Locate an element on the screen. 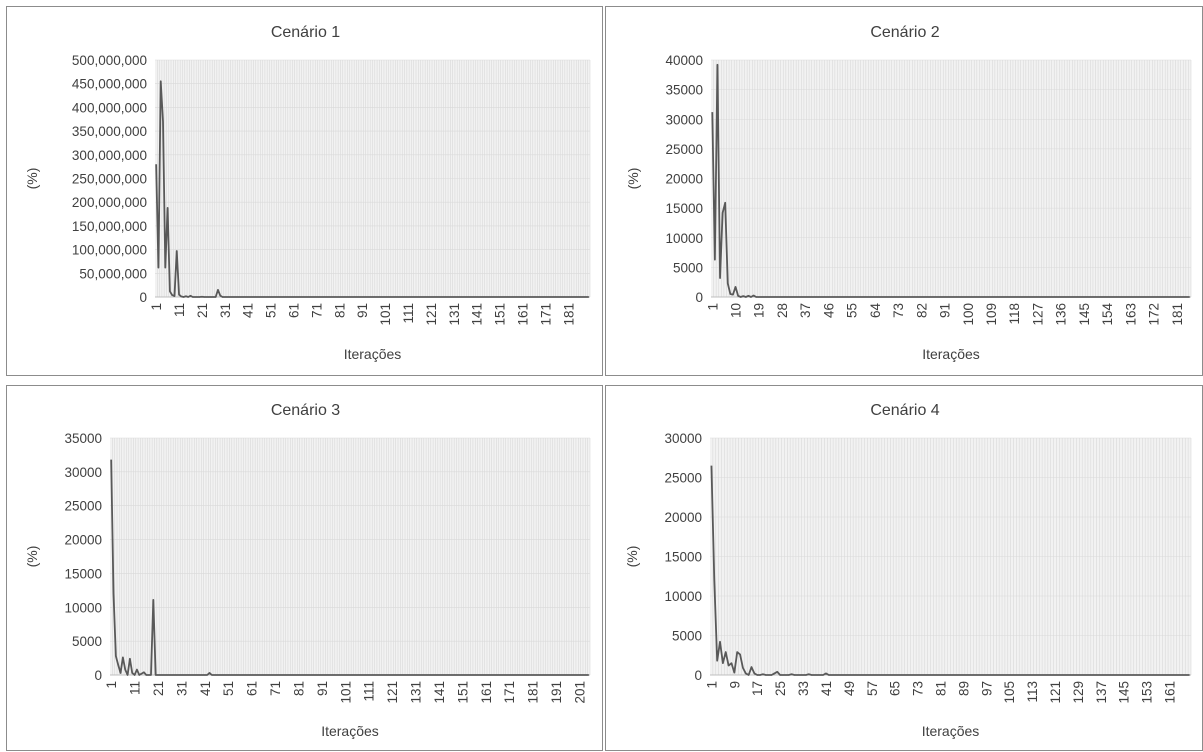 This screenshot has width=1203, height=752. x-tick-label: 127 is located at coordinates (1037, 314).